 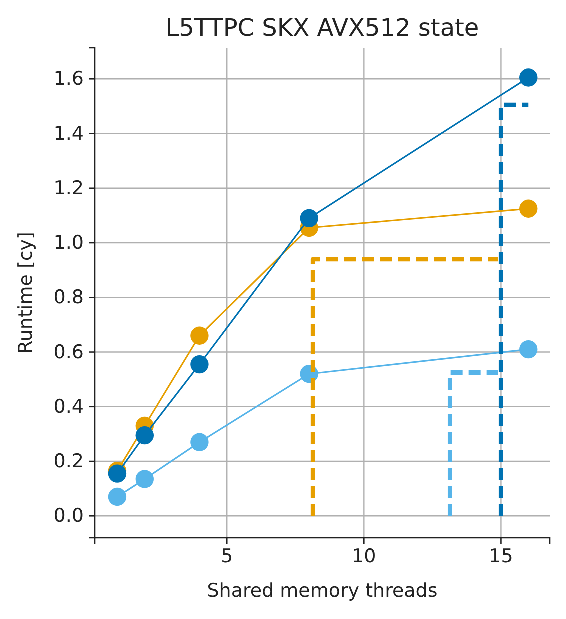 What do you see at coordinates (364, 556) in the screenshot?
I see `x-tick-label: 10` at bounding box center [364, 556].